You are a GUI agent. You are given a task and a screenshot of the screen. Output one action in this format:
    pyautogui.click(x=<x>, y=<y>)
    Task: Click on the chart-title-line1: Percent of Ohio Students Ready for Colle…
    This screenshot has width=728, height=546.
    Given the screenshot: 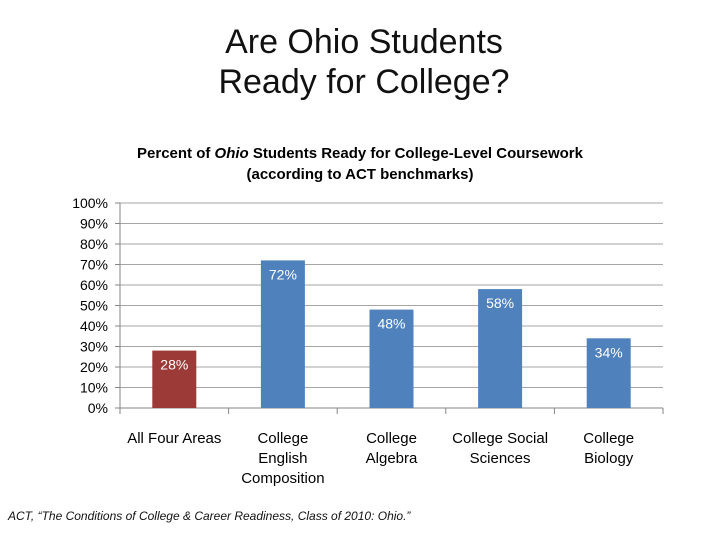 What is the action you would take?
    pyautogui.click(x=360, y=153)
    